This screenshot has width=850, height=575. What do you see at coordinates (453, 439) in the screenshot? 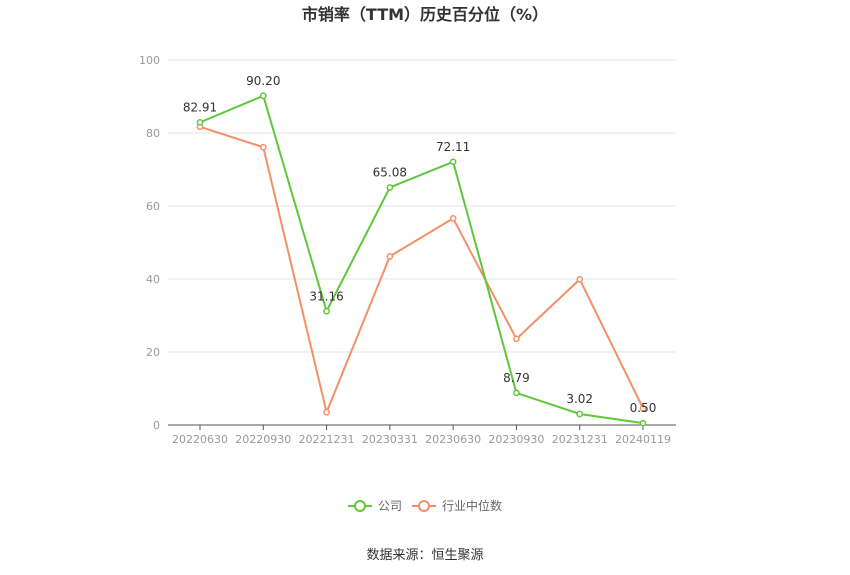
I see `x-tick-label: 20230630` at bounding box center [453, 439].